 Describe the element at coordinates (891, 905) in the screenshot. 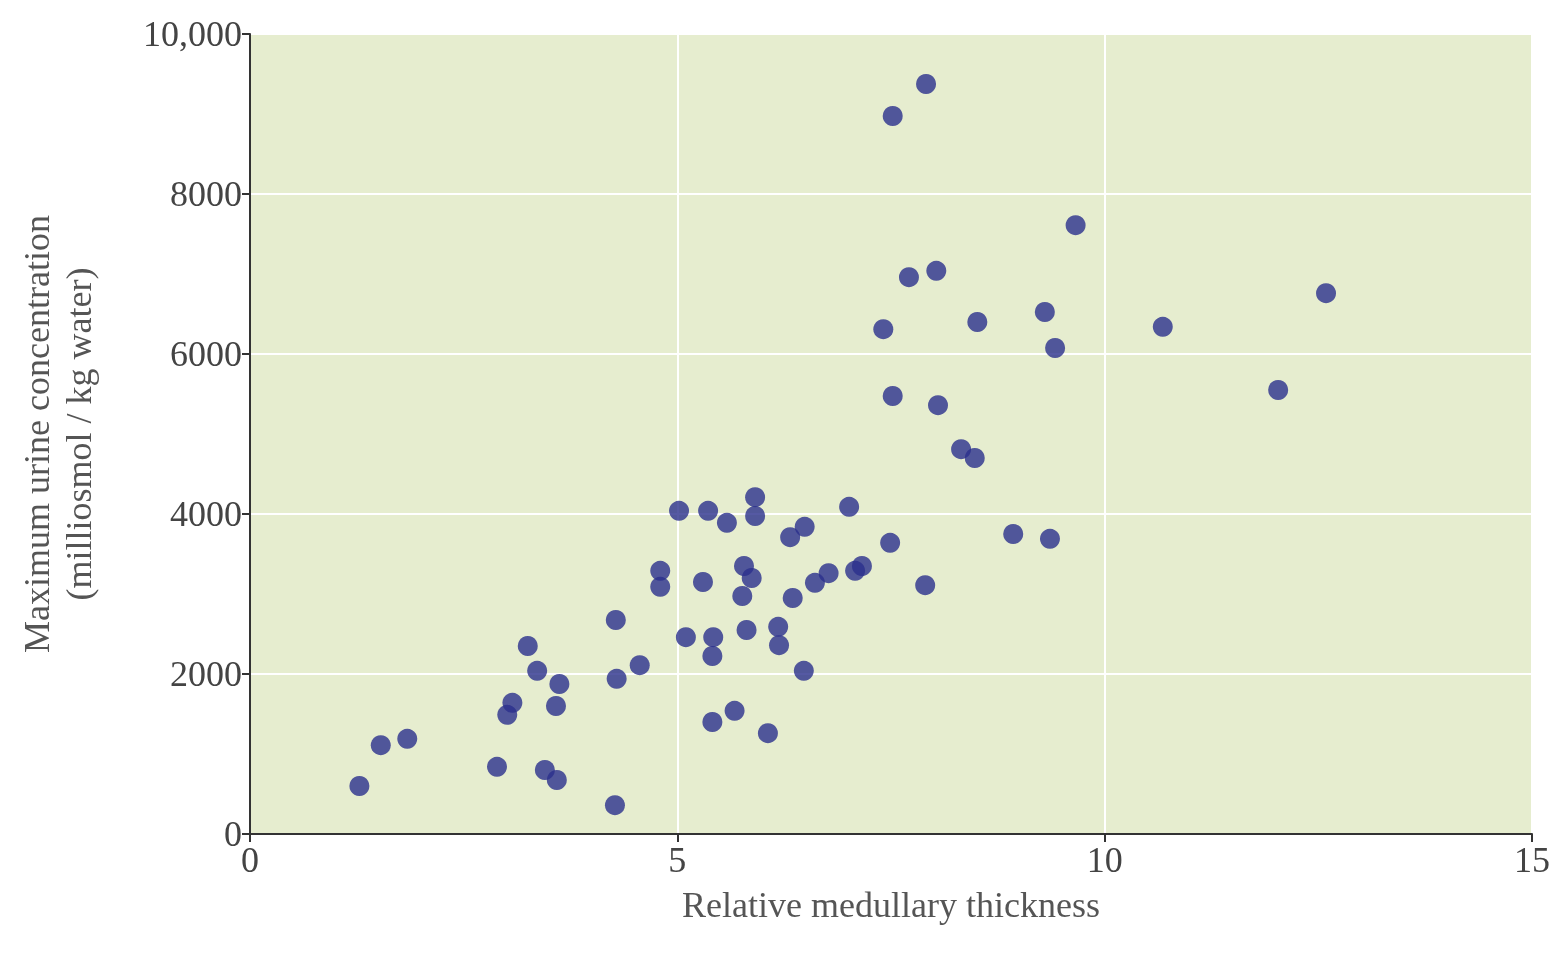

I see `x-axis-title: Relative medullary thickness` at that location.